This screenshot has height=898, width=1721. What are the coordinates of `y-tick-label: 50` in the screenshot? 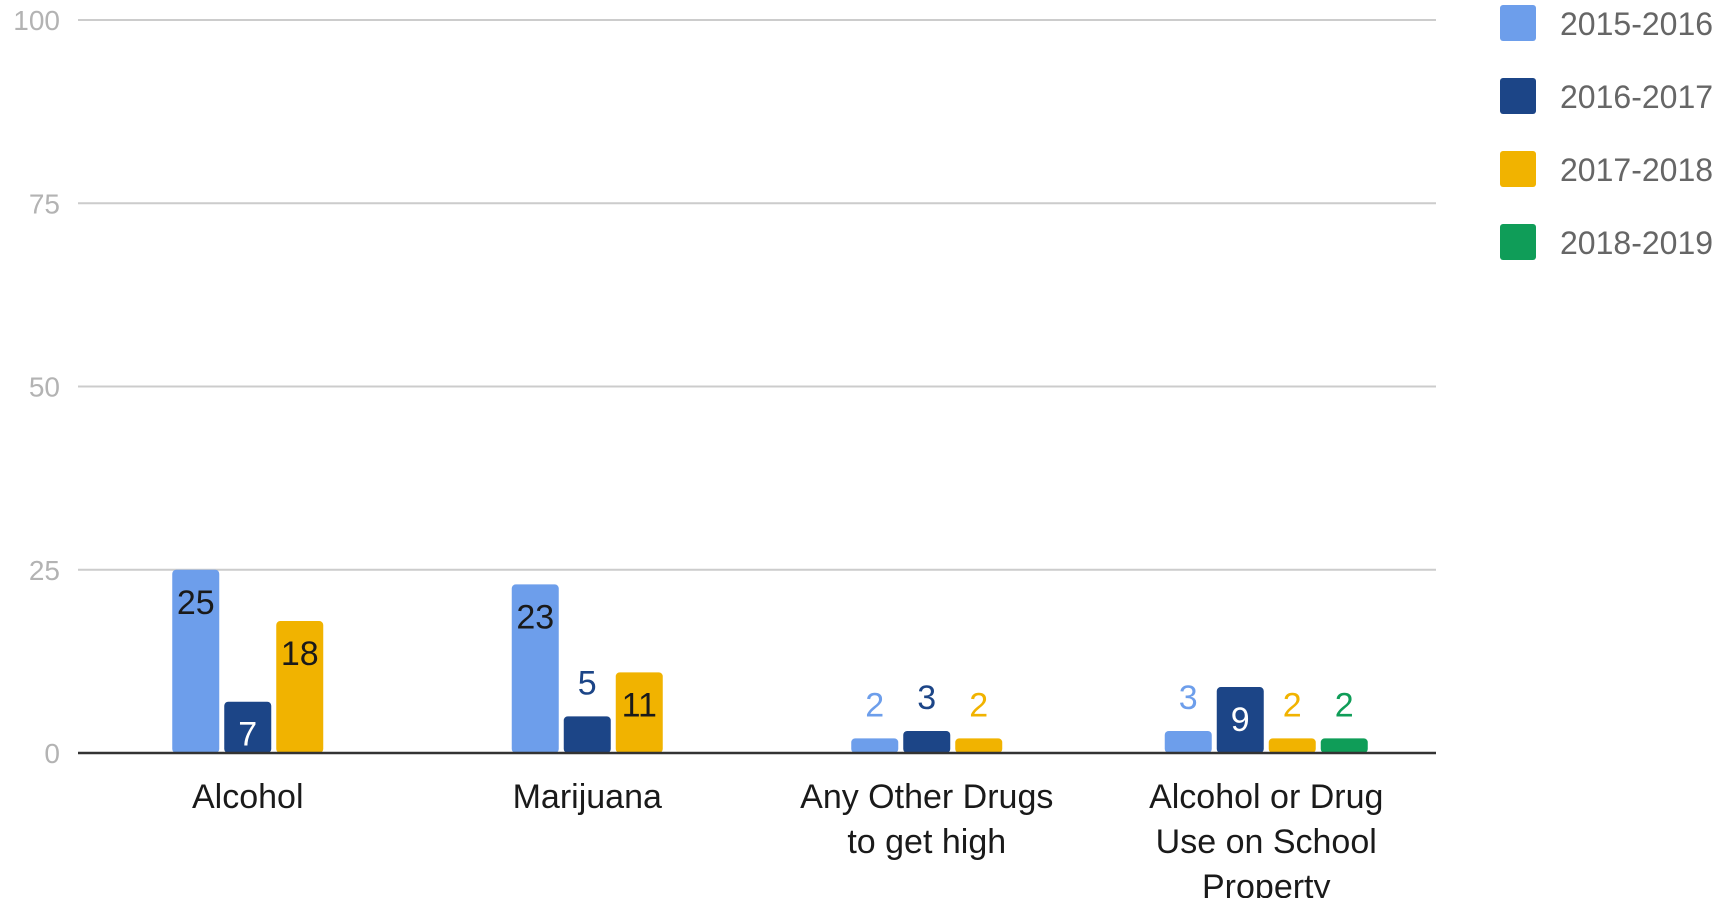 It's located at (44, 387).